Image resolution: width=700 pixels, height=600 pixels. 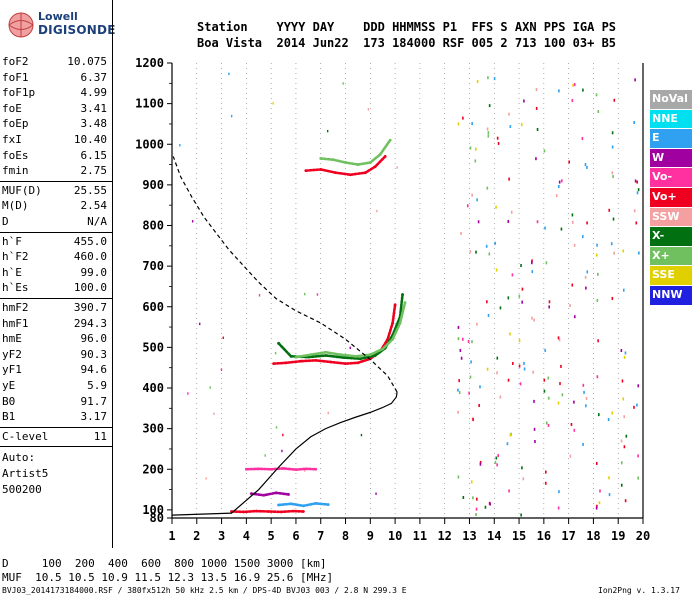 I want to click on param-value: 6.15, so click(x=94, y=155).